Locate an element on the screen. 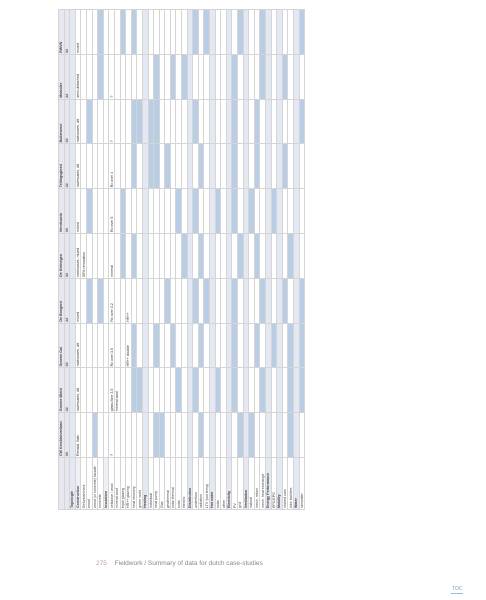  table-row: rainwater is located at coordinates (302, 259).